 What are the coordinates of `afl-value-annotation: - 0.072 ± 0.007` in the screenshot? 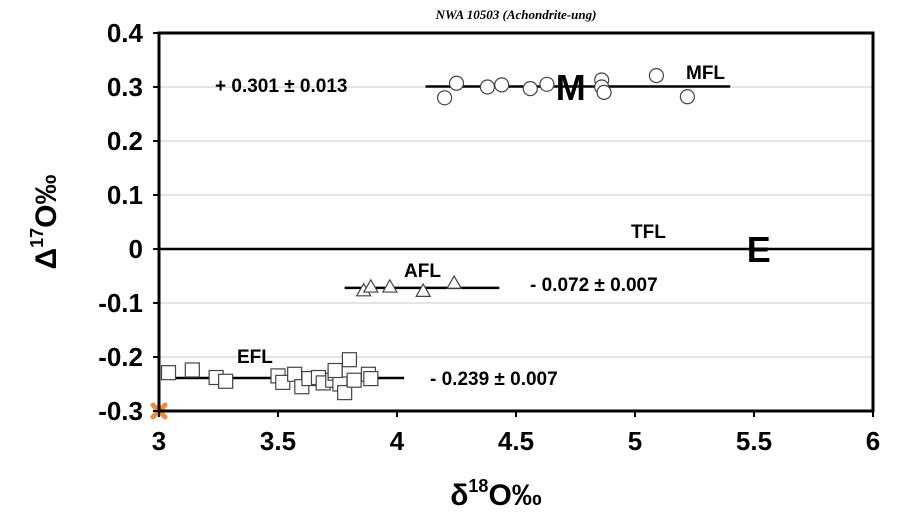 It's located at (594, 285).